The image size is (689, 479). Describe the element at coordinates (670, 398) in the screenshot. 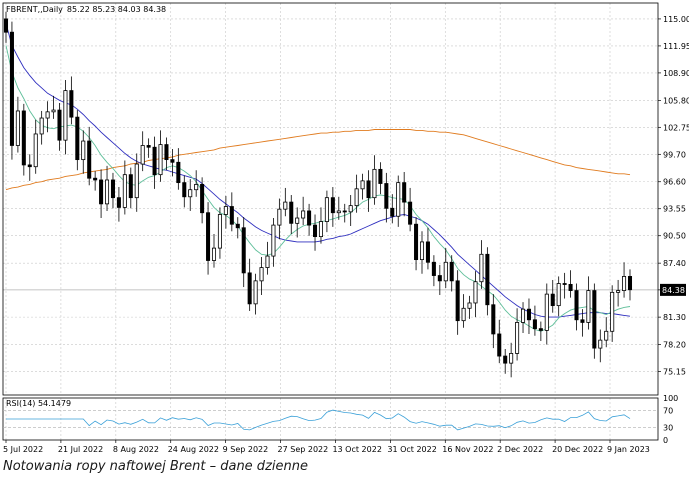

I see `rsi-tick-label: 100` at that location.